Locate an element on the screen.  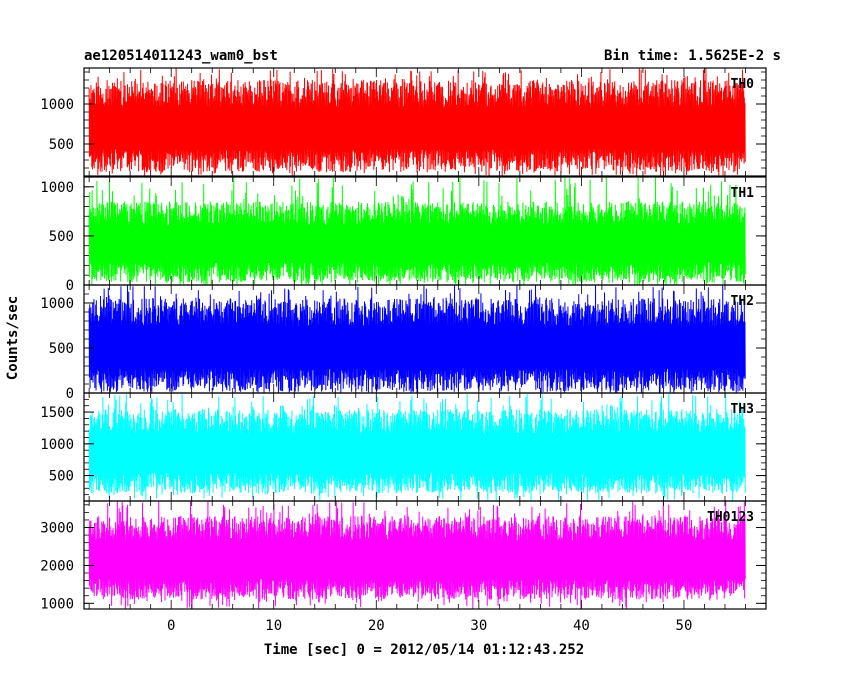
series-trace-th3 is located at coordinates (417, 447).